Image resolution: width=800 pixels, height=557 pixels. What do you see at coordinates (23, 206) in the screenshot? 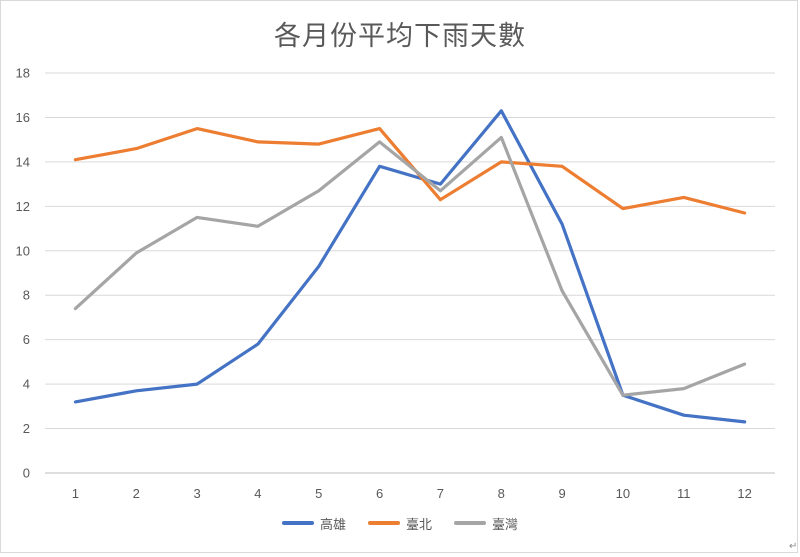
I see `y-tick-label: 12` at bounding box center [23, 206].